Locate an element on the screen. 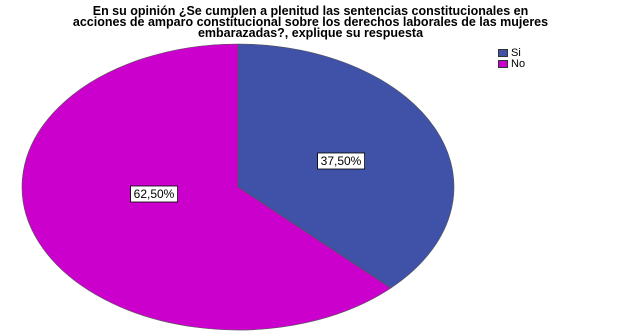 The image size is (621, 332). legend-item-no: No is located at coordinates (512, 63).